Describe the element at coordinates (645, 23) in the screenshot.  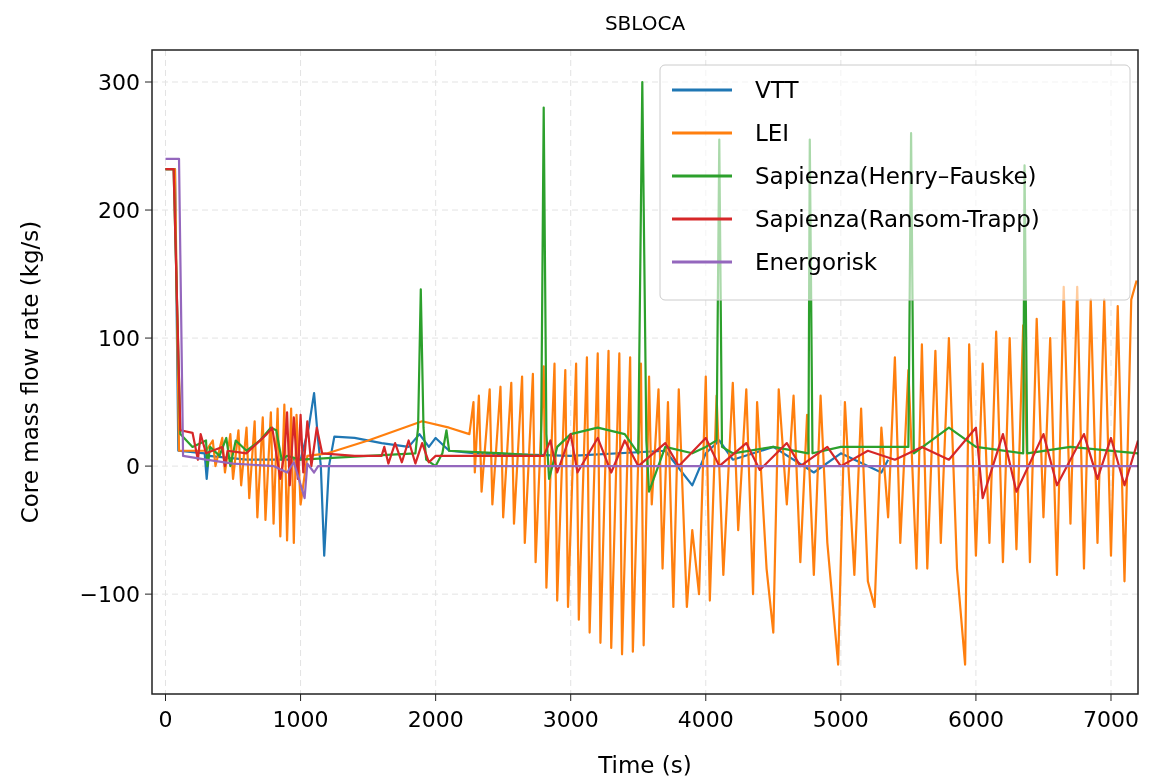
I see `chart-title: SBLOCA` at that location.